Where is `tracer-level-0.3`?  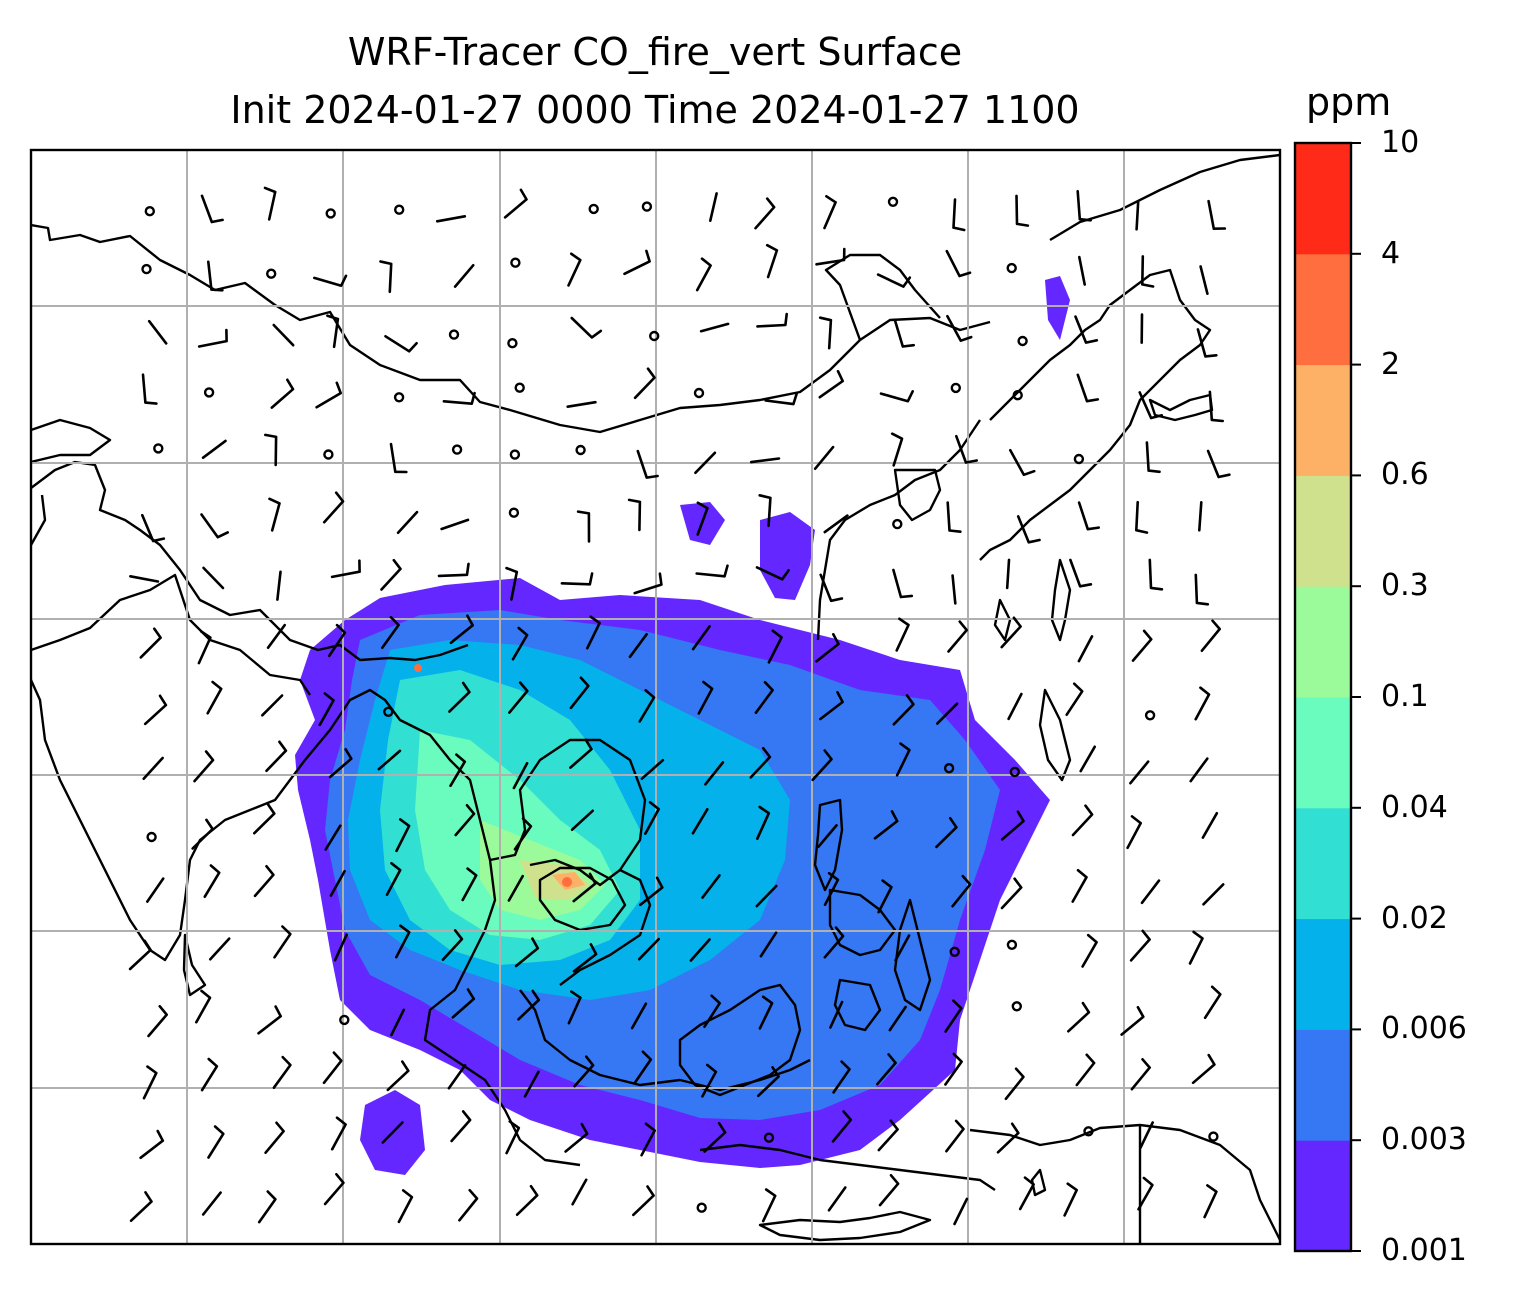
tracer-level-0.3 is located at coordinates (555, 880).